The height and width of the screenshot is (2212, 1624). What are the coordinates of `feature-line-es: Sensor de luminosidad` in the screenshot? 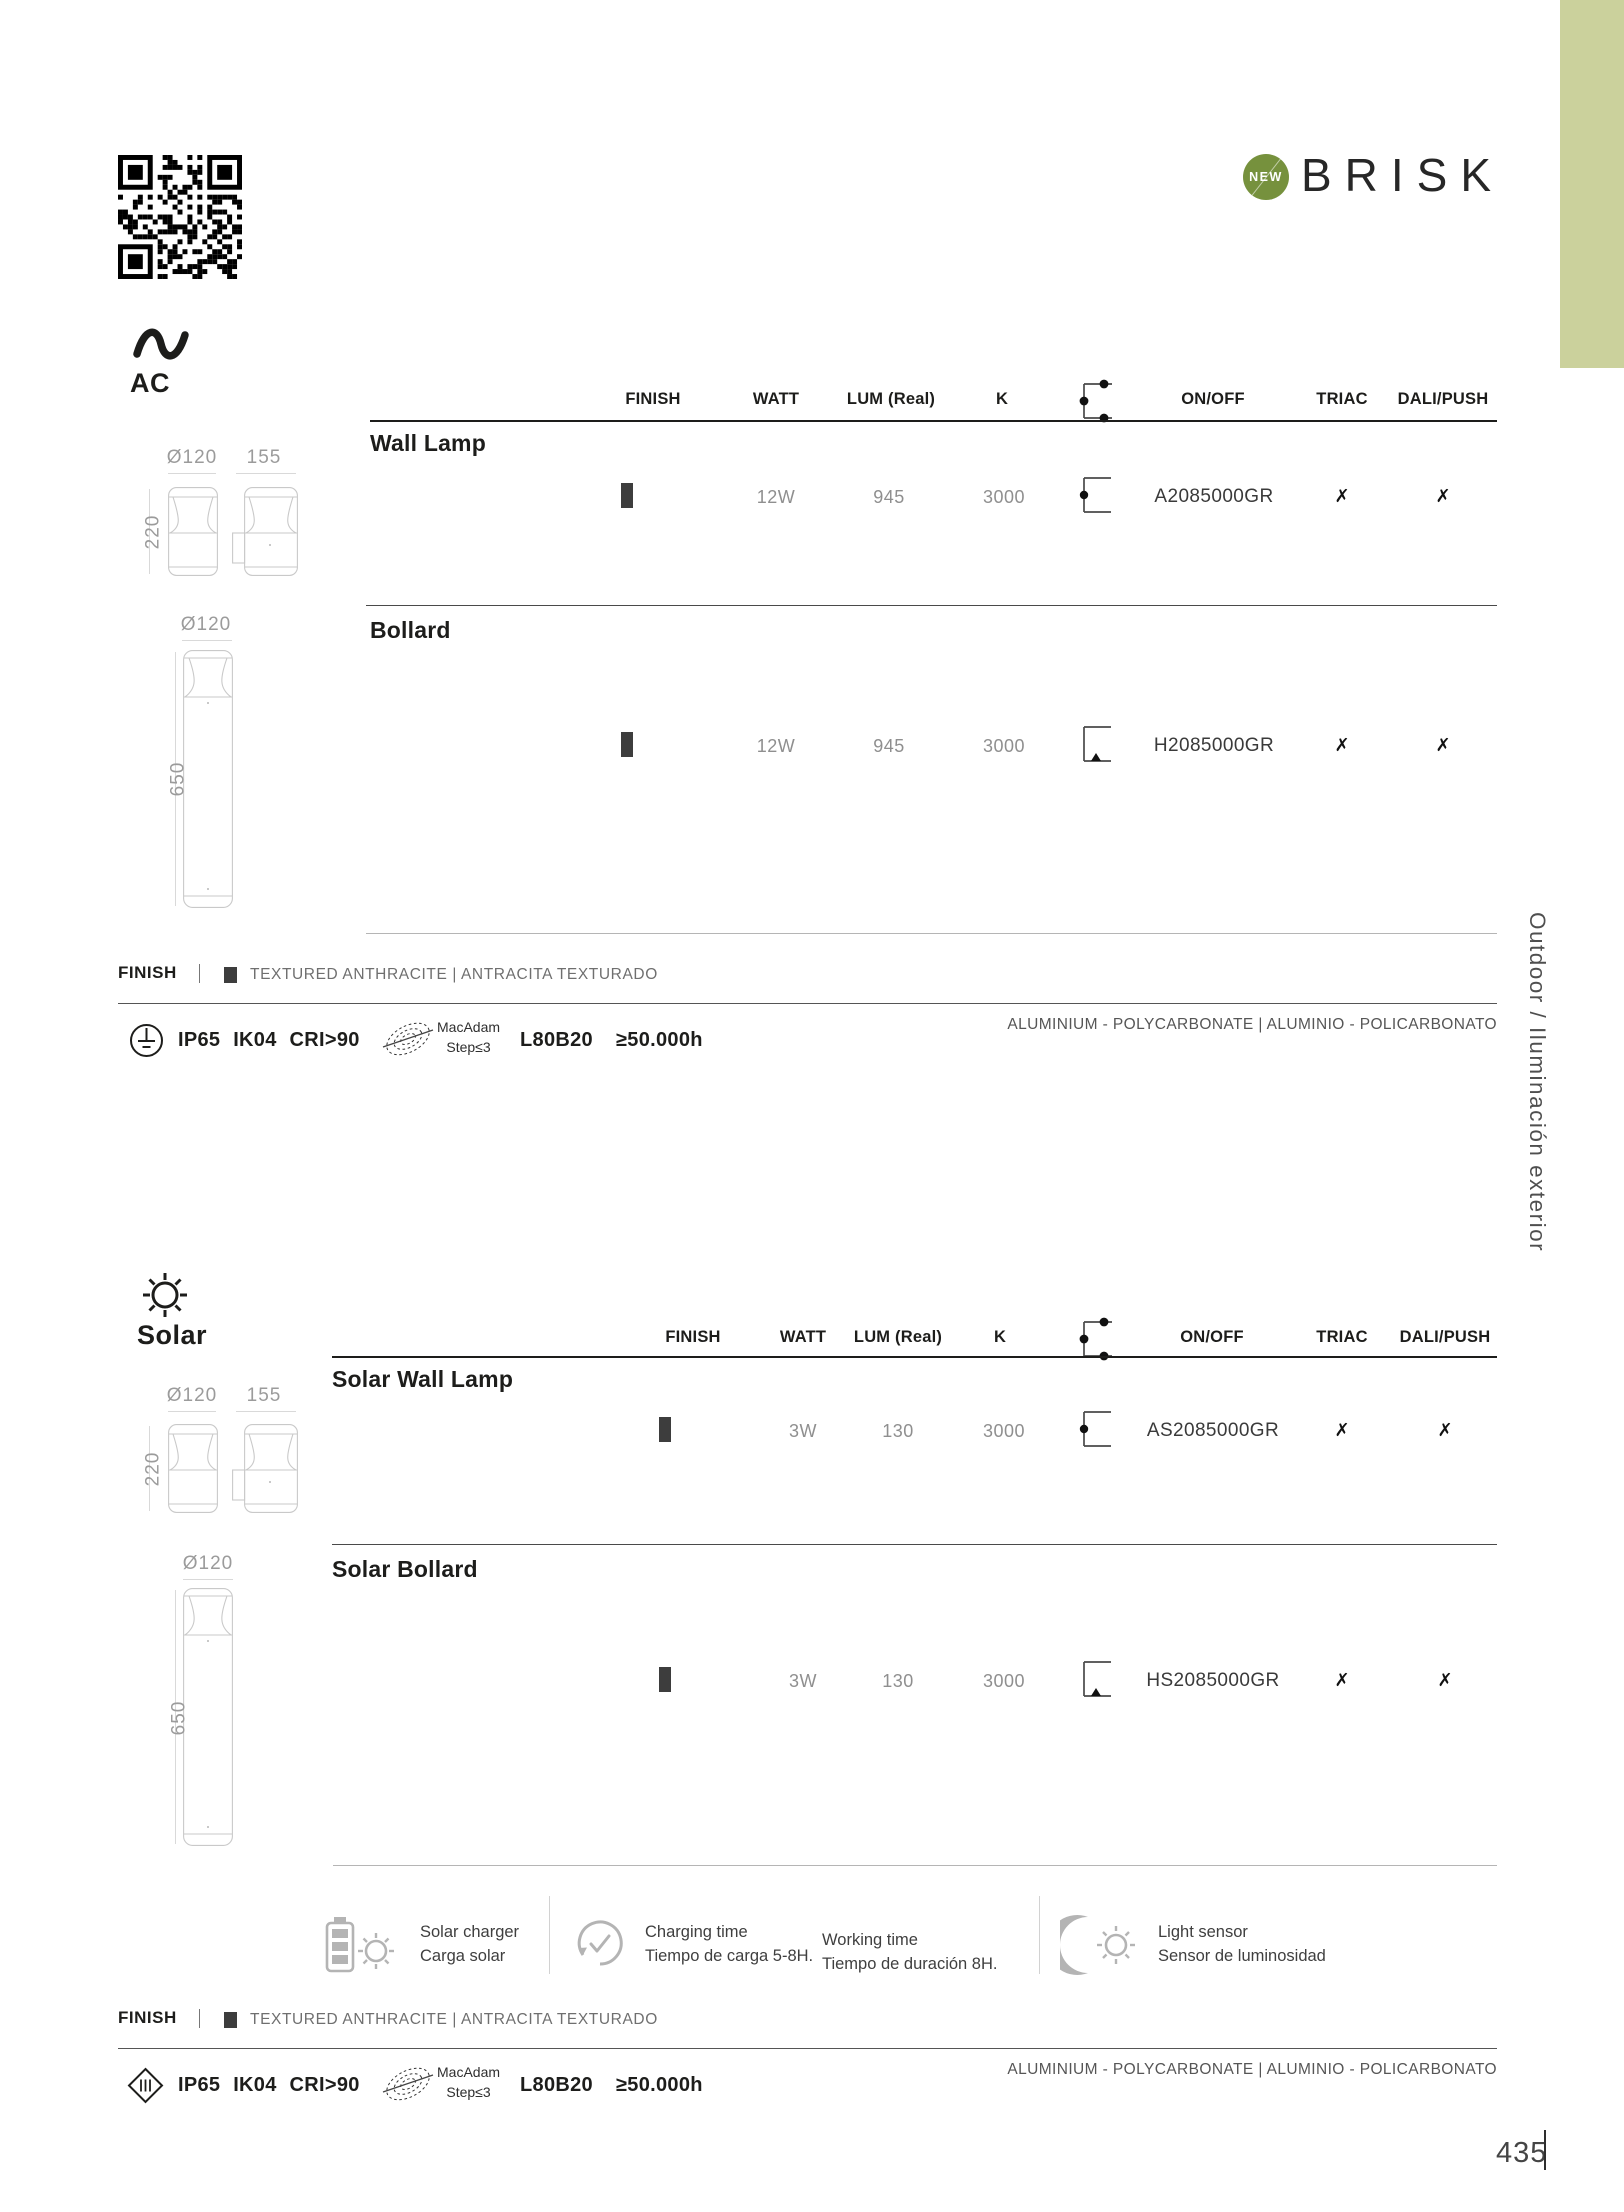 It's located at (1242, 1955).